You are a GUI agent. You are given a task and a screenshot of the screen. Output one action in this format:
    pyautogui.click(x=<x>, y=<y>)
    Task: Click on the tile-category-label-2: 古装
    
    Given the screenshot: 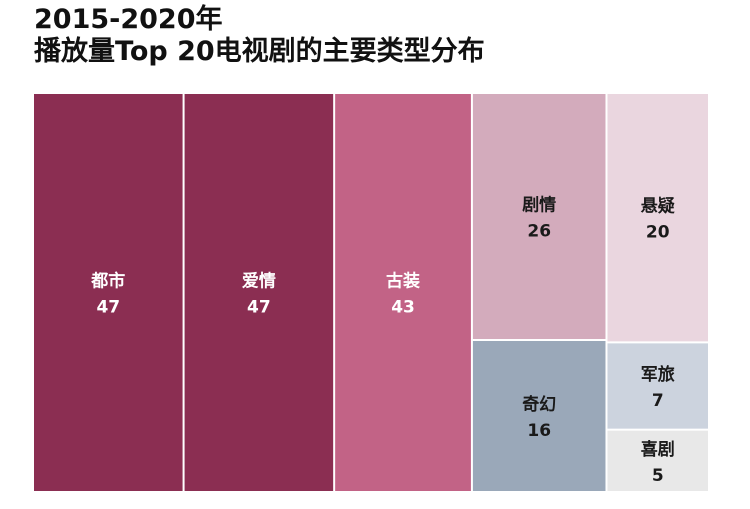 What is the action you would take?
    pyautogui.click(x=403, y=281)
    